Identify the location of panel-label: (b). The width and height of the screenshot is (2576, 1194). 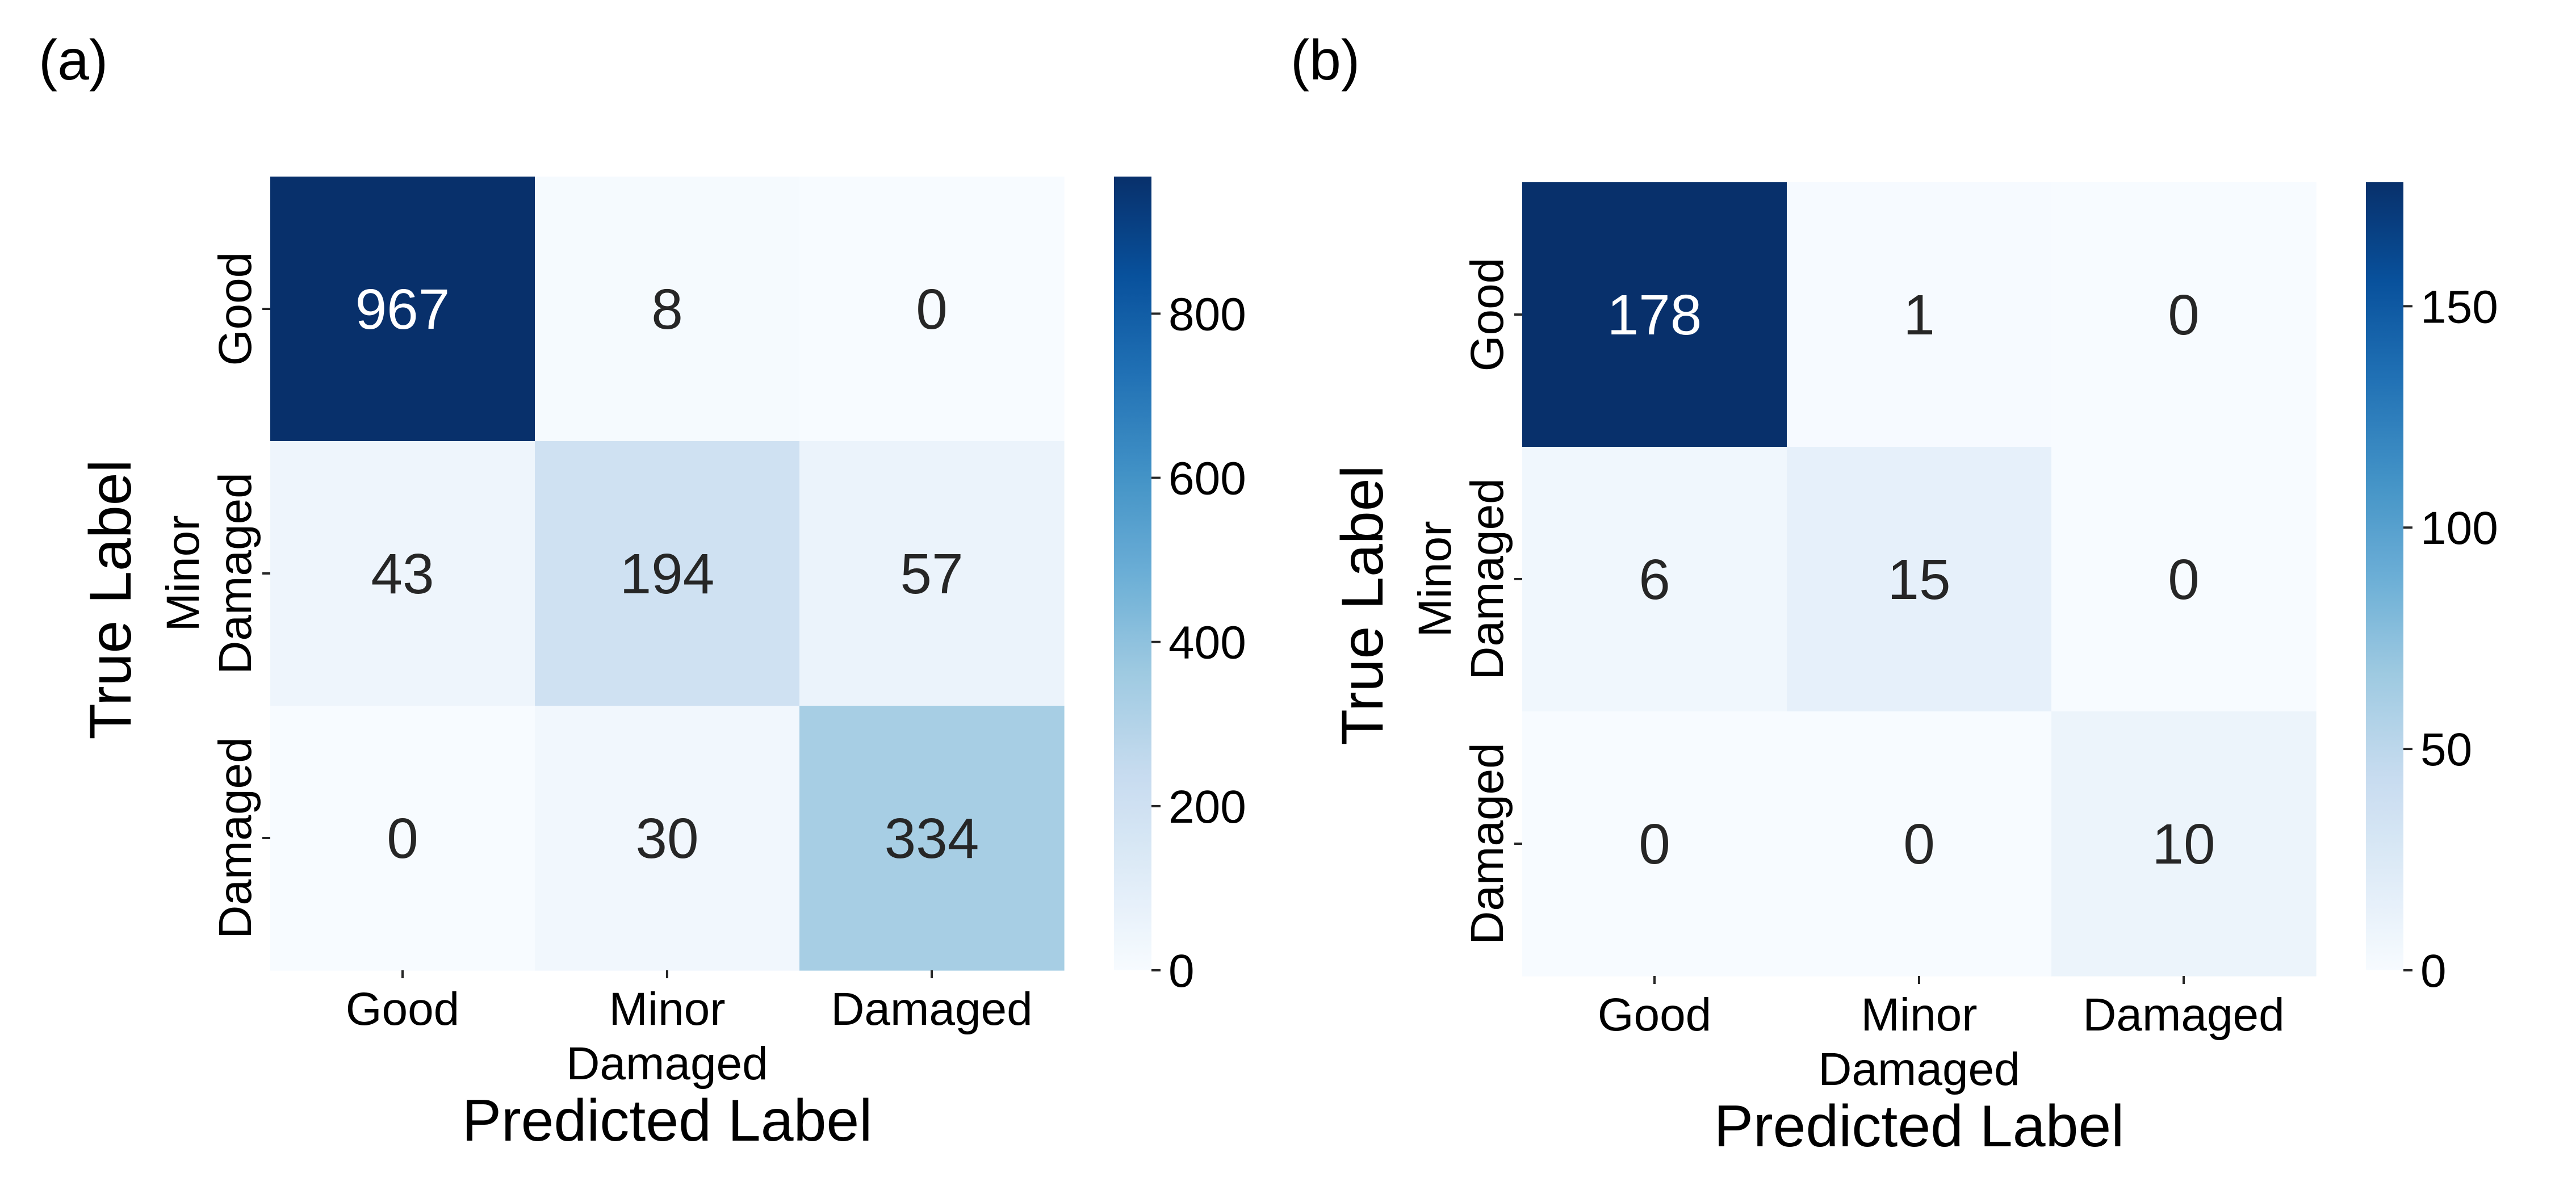
(1325, 60).